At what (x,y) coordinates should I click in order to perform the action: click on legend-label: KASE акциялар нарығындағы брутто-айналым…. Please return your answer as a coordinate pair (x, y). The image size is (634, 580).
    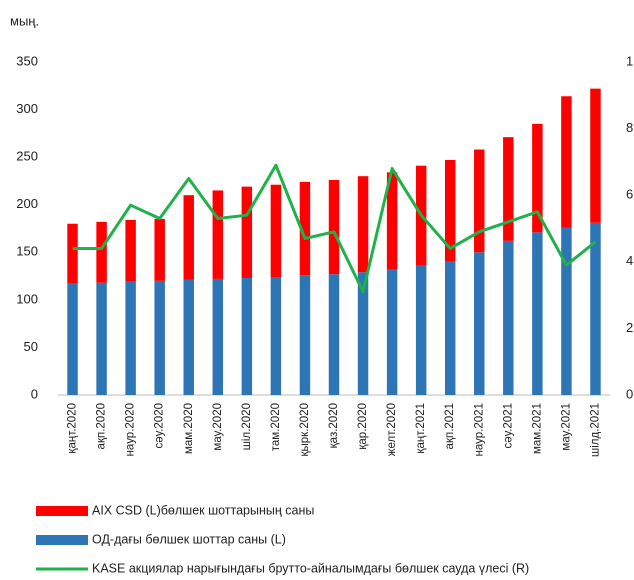
    Looking at the image, I should click on (310, 568).